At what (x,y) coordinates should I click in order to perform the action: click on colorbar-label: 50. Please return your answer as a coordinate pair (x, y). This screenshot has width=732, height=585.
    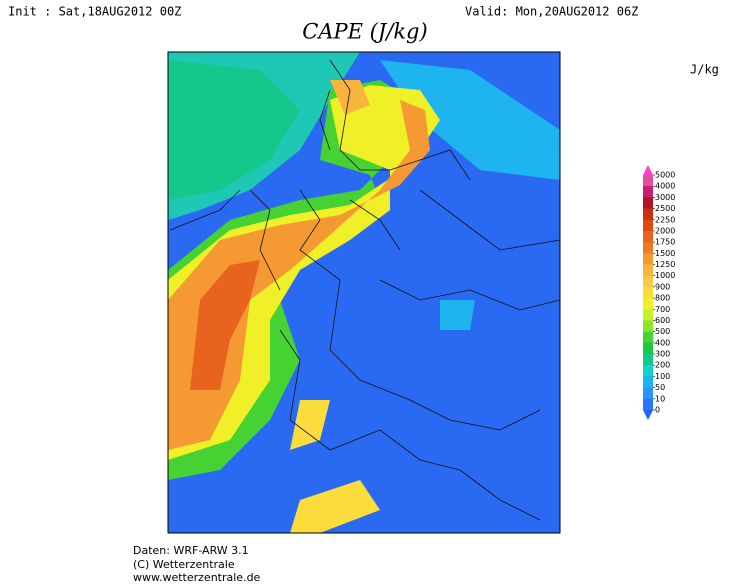
    Looking at the image, I should click on (660, 387).